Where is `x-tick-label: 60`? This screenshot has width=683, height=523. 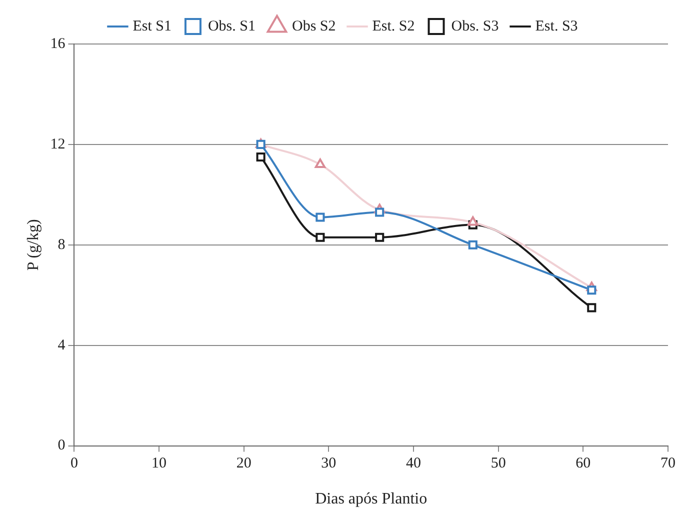
x-tick-label: 60 is located at coordinates (583, 464).